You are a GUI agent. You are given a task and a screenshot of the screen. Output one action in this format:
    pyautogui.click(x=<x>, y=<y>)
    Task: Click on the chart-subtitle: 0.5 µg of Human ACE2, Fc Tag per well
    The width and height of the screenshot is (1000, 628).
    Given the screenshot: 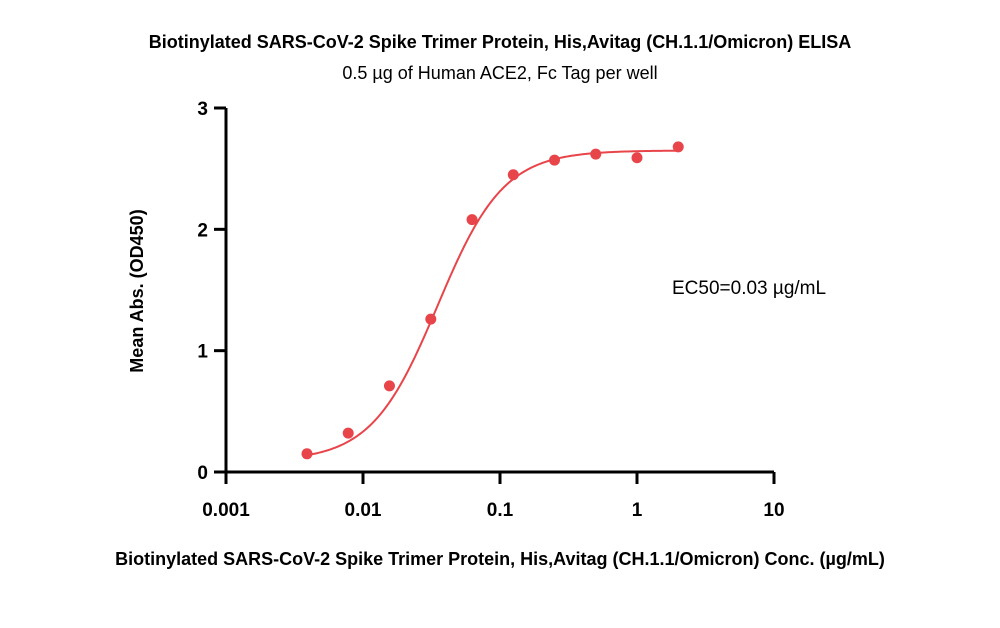 What is the action you would take?
    pyautogui.click(x=499, y=73)
    